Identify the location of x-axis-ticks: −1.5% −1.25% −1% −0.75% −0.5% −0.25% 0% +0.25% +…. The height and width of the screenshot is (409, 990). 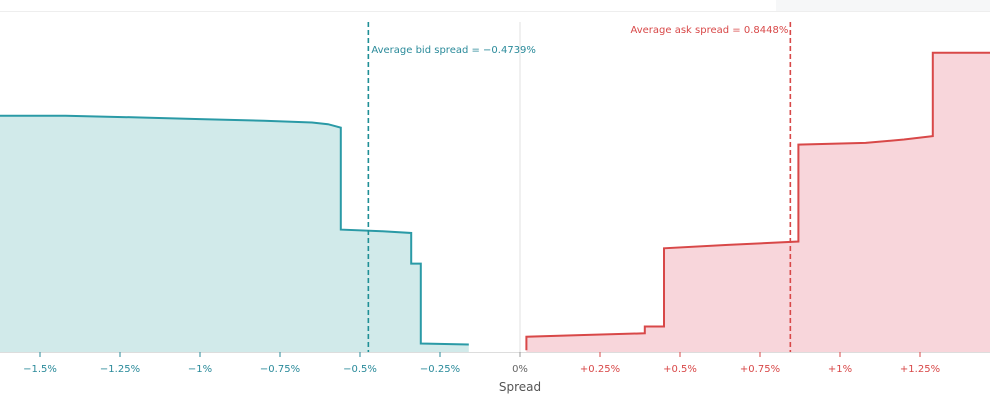
(481, 363).